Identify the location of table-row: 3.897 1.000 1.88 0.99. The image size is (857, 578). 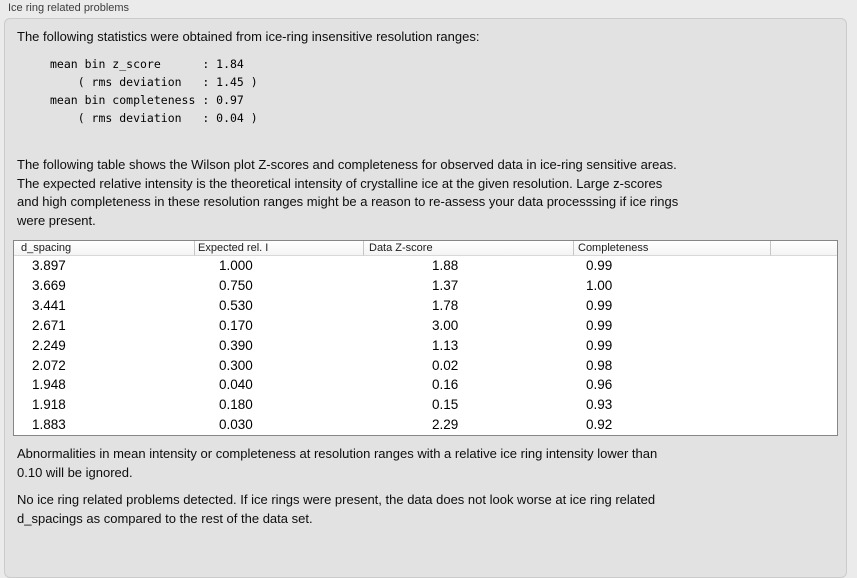
(425, 266).